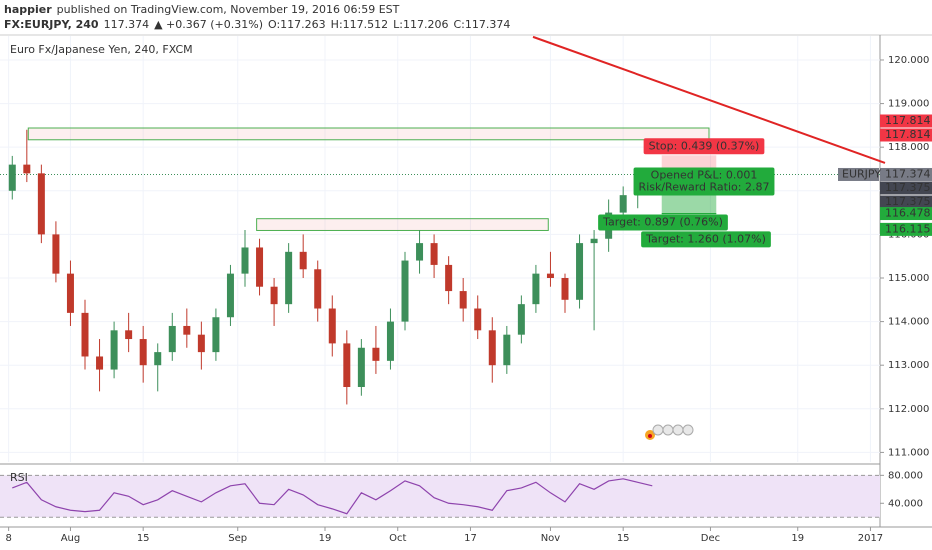 The height and width of the screenshot is (550, 932). Describe the element at coordinates (332, 496) in the screenshot. I see `rsi-line` at that location.